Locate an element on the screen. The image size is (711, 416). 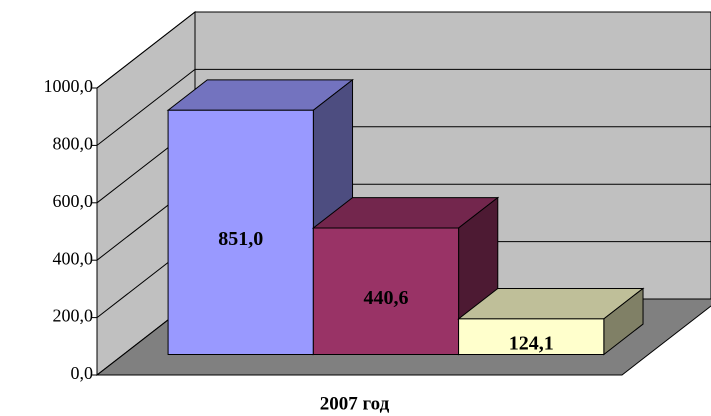
value-label: 851,0 is located at coordinates (240, 239).